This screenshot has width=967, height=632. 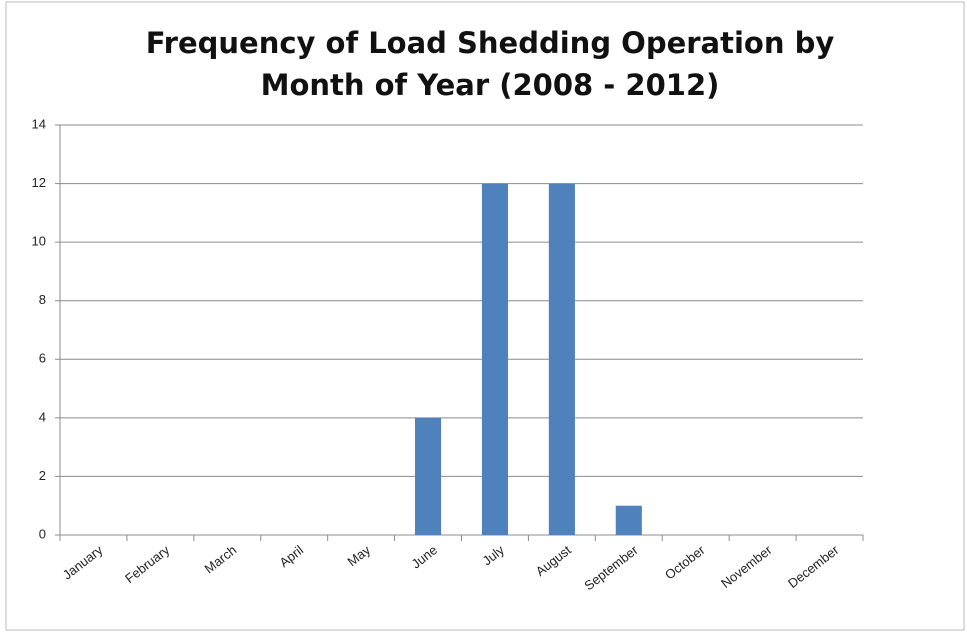 I want to click on x-tick-label: September, so click(x=611, y=567).